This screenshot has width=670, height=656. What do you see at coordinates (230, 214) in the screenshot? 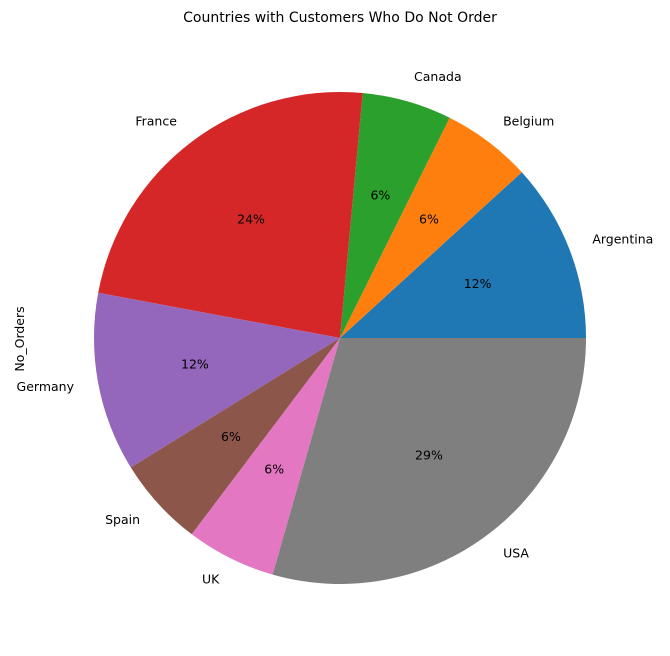
I see `pie-slice-france` at bounding box center [230, 214].